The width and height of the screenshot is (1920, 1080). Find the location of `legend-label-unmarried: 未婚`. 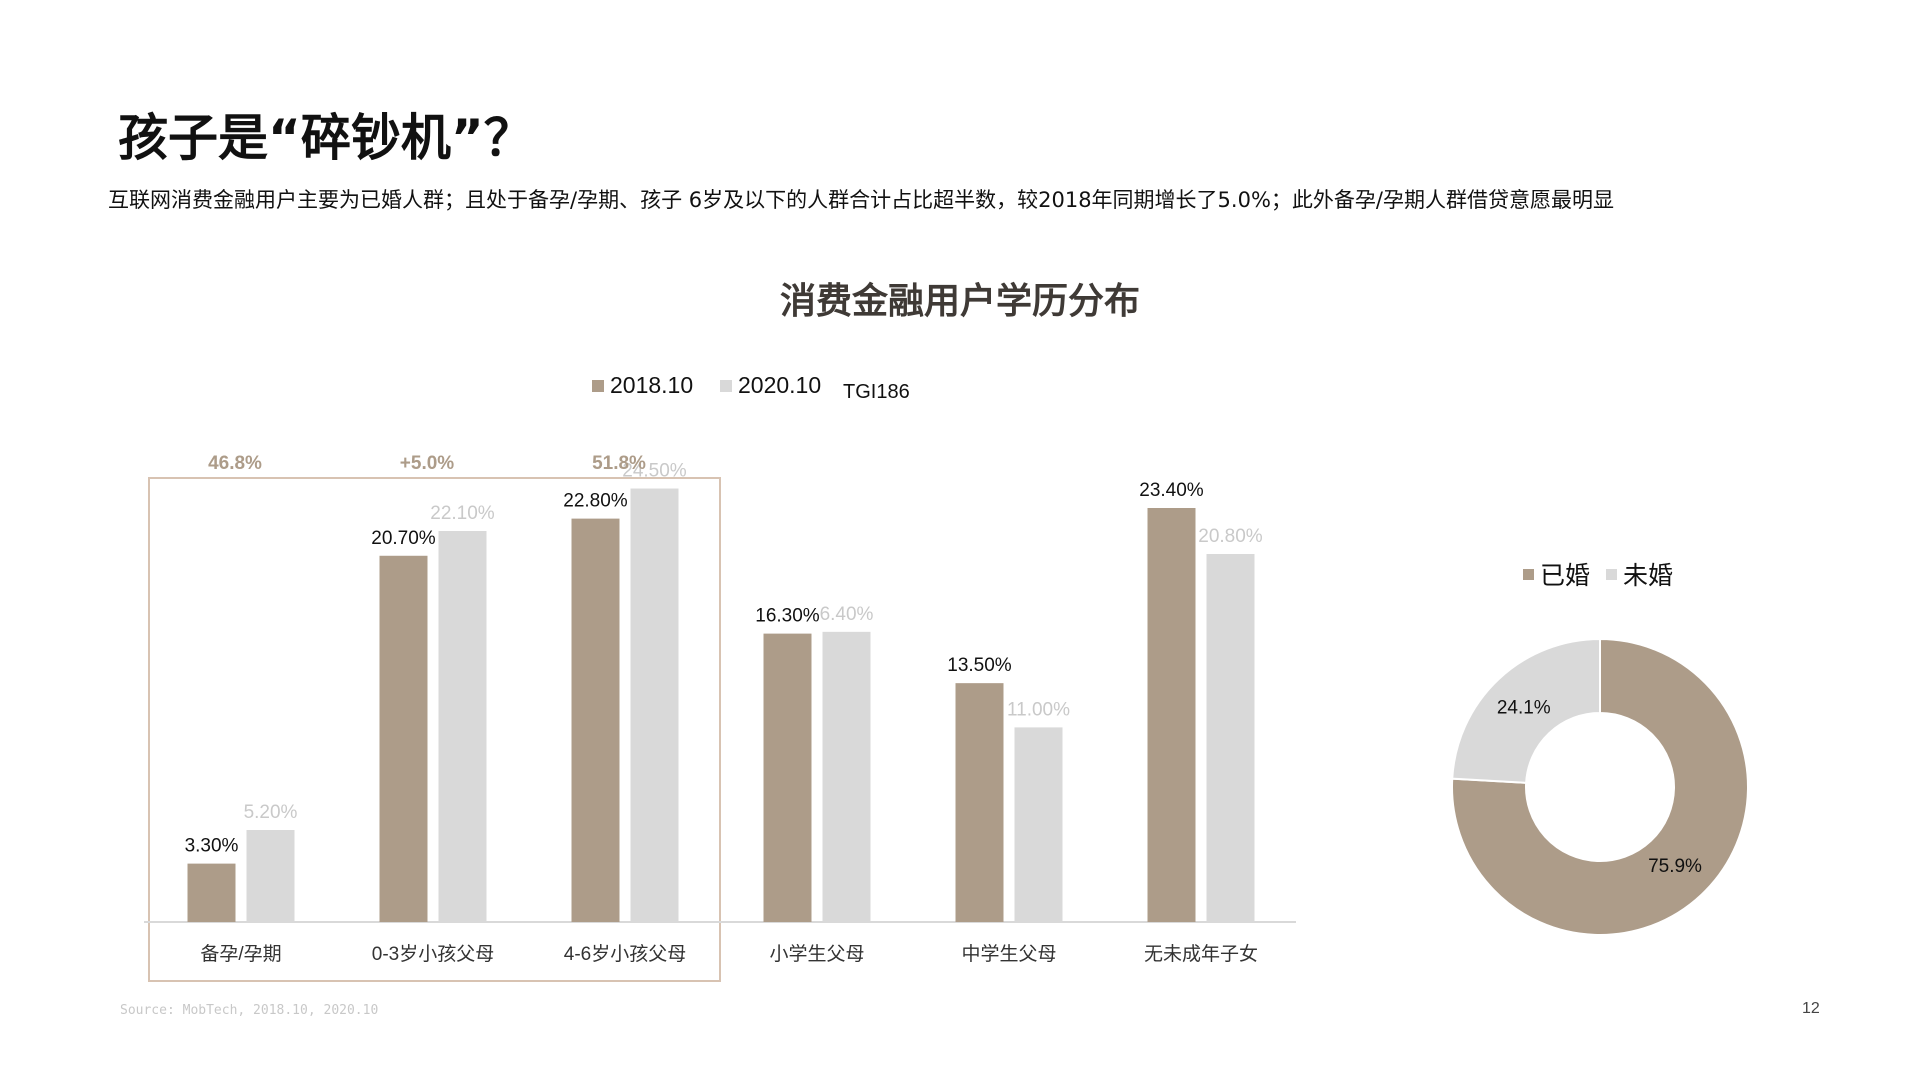

legend-label-unmarried: 未婚 is located at coordinates (1648, 575).